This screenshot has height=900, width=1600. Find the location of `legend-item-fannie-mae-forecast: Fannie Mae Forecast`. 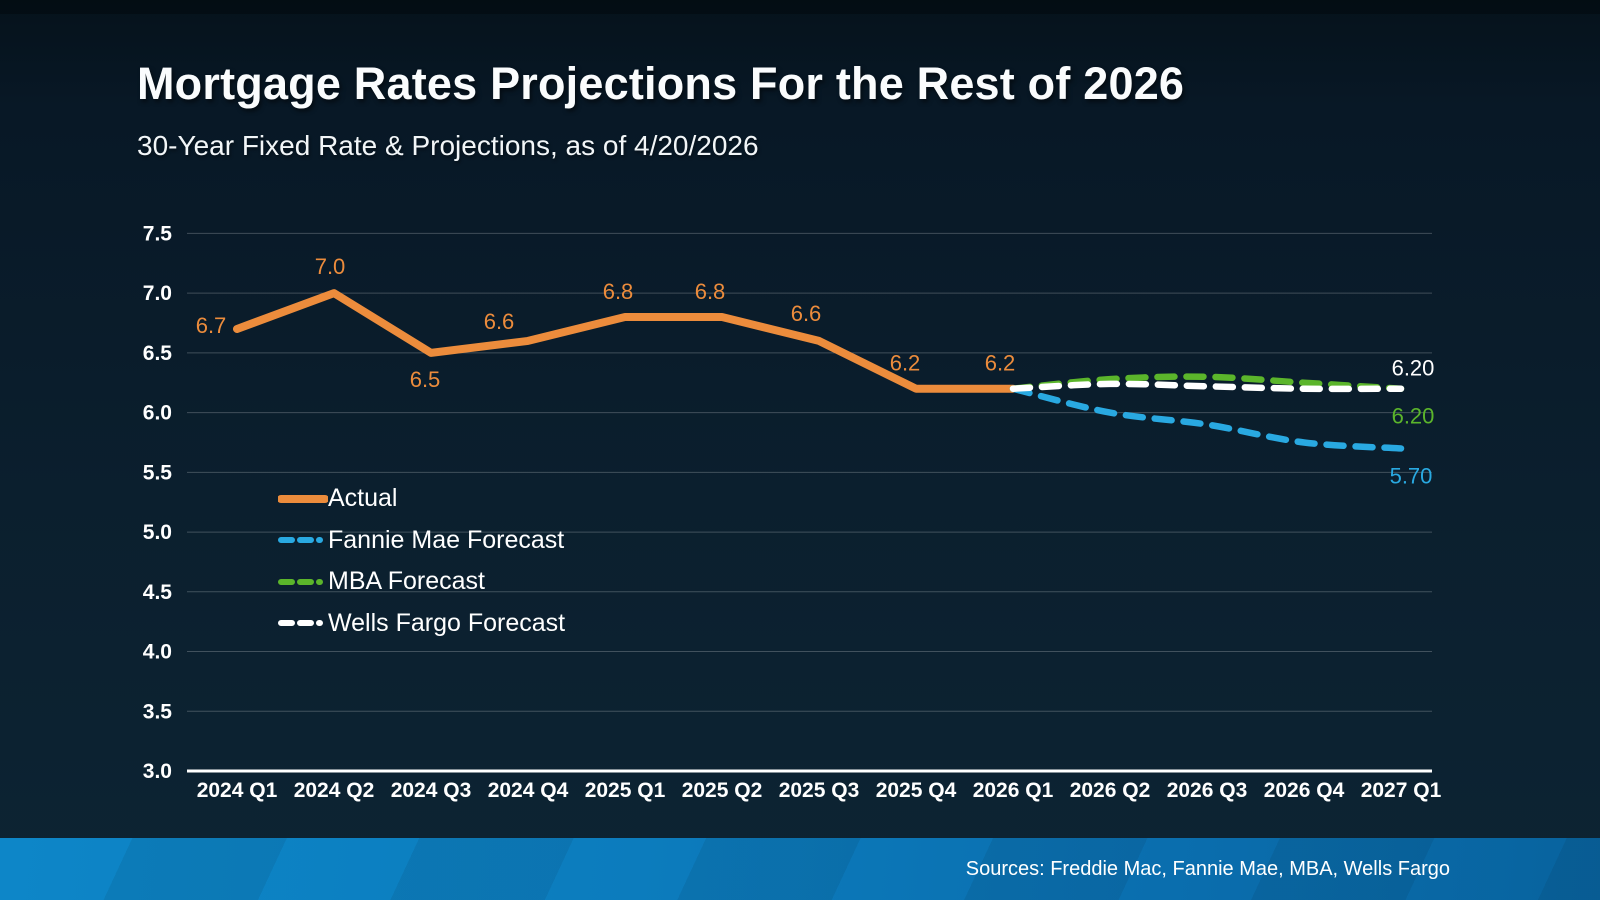

legend-item-fannie-mae-forecast: Fannie Mae Forecast is located at coordinates (421, 541).